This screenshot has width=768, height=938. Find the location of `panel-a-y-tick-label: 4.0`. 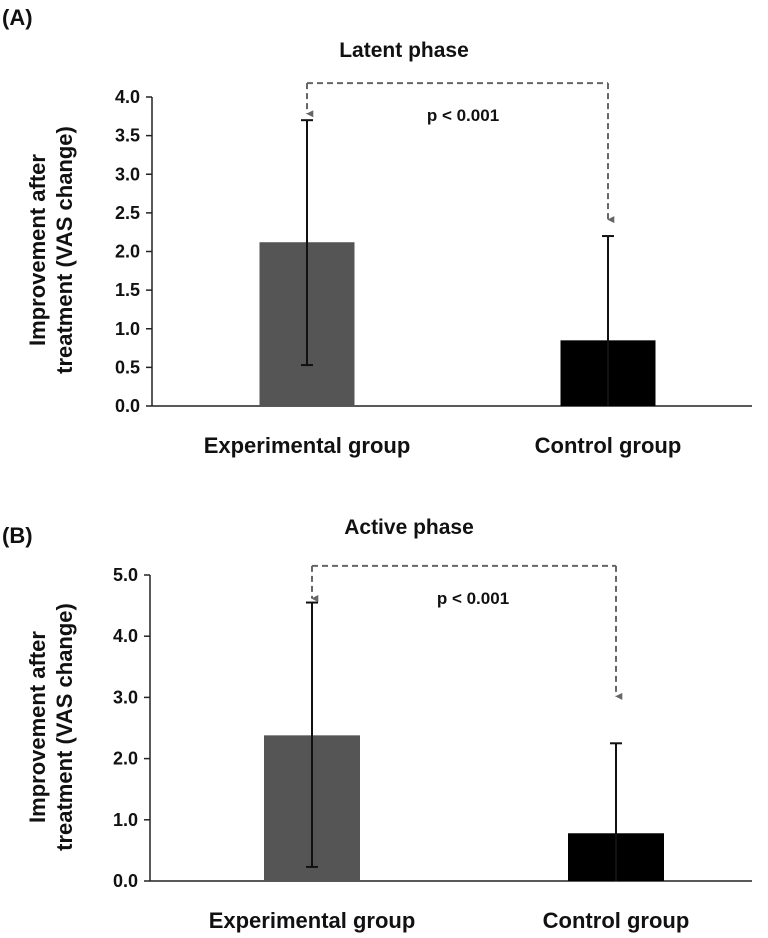

panel-a-y-tick-label: 4.0 is located at coordinates (127, 97).